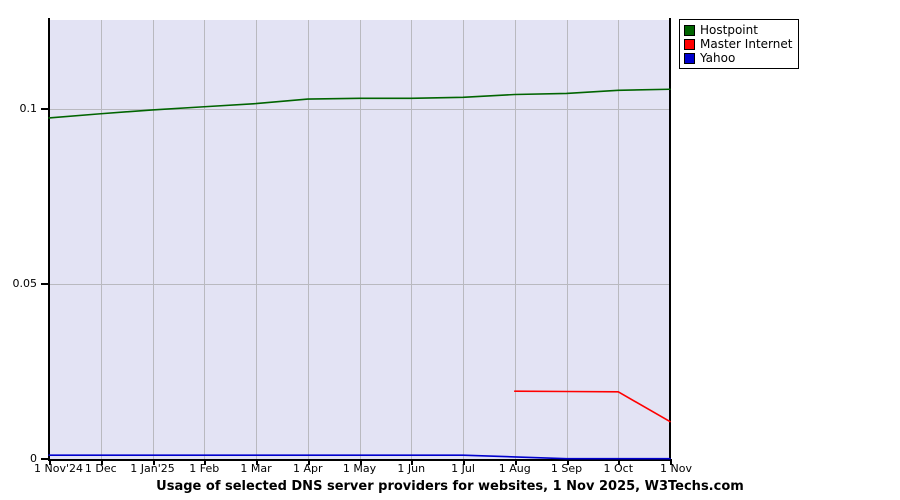  Describe the element at coordinates (463, 468) in the screenshot. I see `x-tick-label: 1 Jul` at that location.